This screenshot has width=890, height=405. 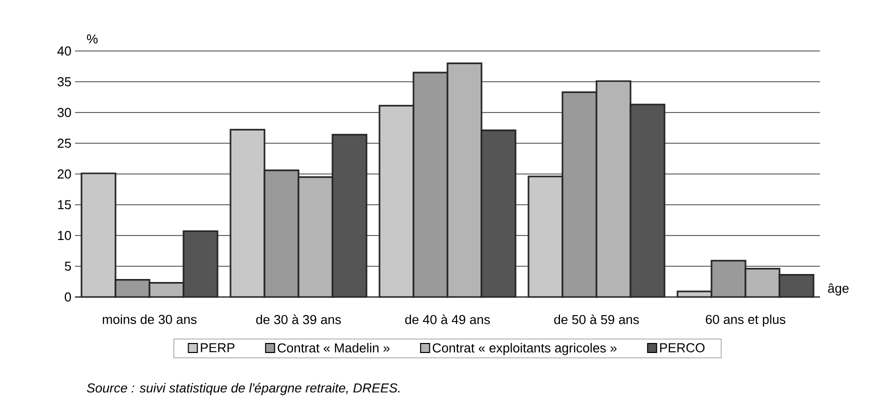 What do you see at coordinates (67, 266) in the screenshot?
I see `y-tick-label: 5` at bounding box center [67, 266].